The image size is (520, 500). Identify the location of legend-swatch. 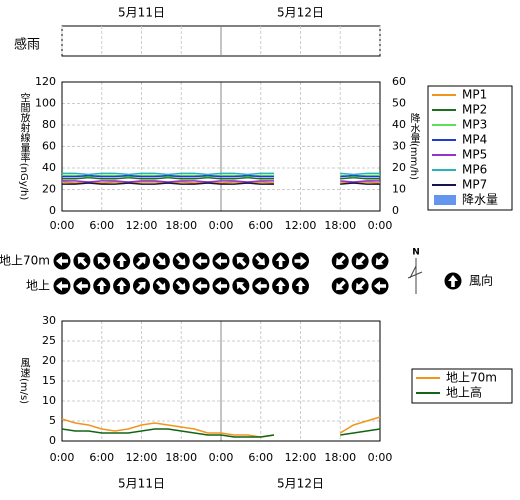
(445, 200).